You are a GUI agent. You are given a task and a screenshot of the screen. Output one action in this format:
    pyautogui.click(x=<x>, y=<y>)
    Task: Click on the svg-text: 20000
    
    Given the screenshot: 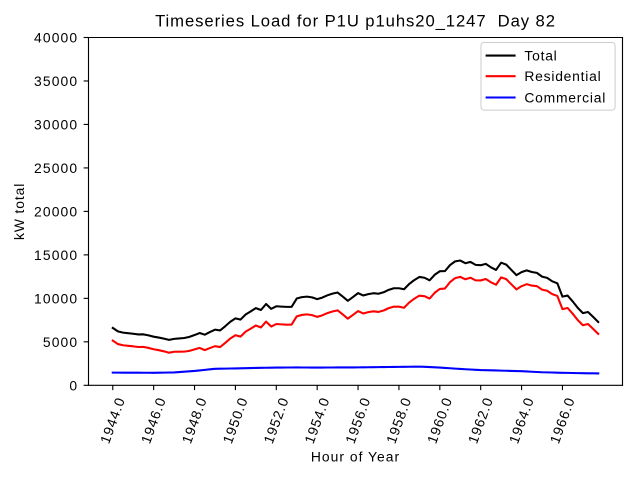 What is the action you would take?
    pyautogui.click(x=56, y=211)
    